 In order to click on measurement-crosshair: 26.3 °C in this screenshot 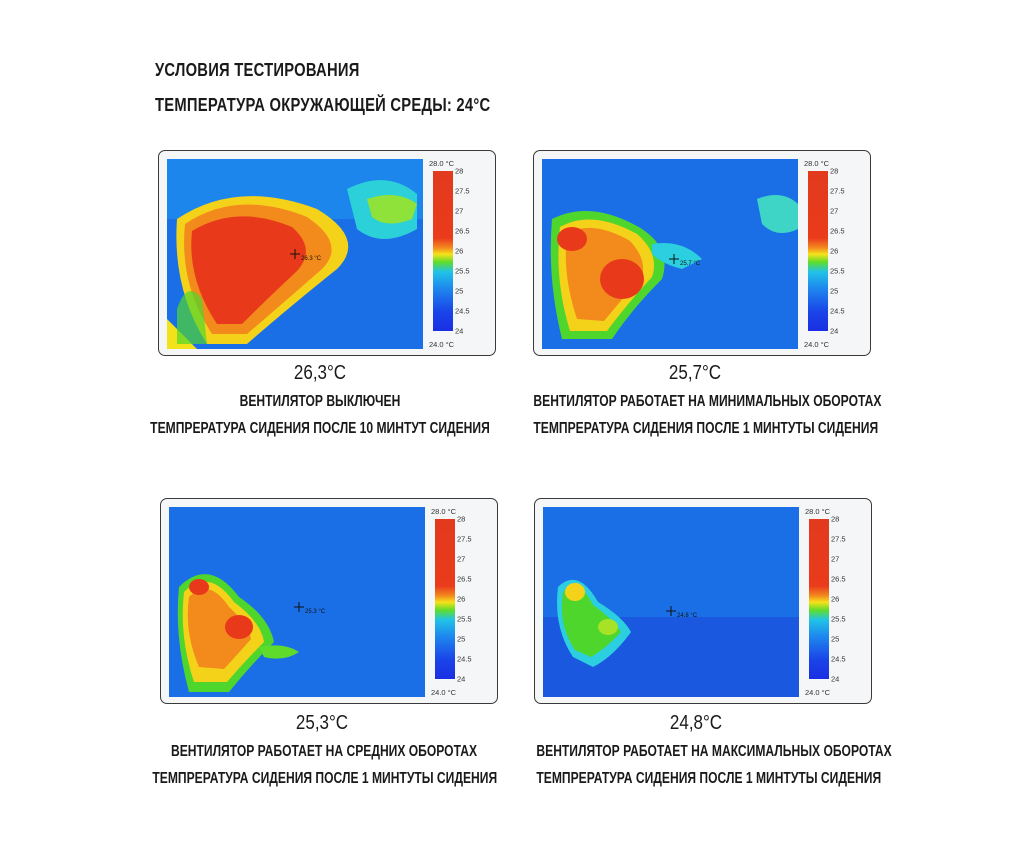, I will do `click(306, 255)`.